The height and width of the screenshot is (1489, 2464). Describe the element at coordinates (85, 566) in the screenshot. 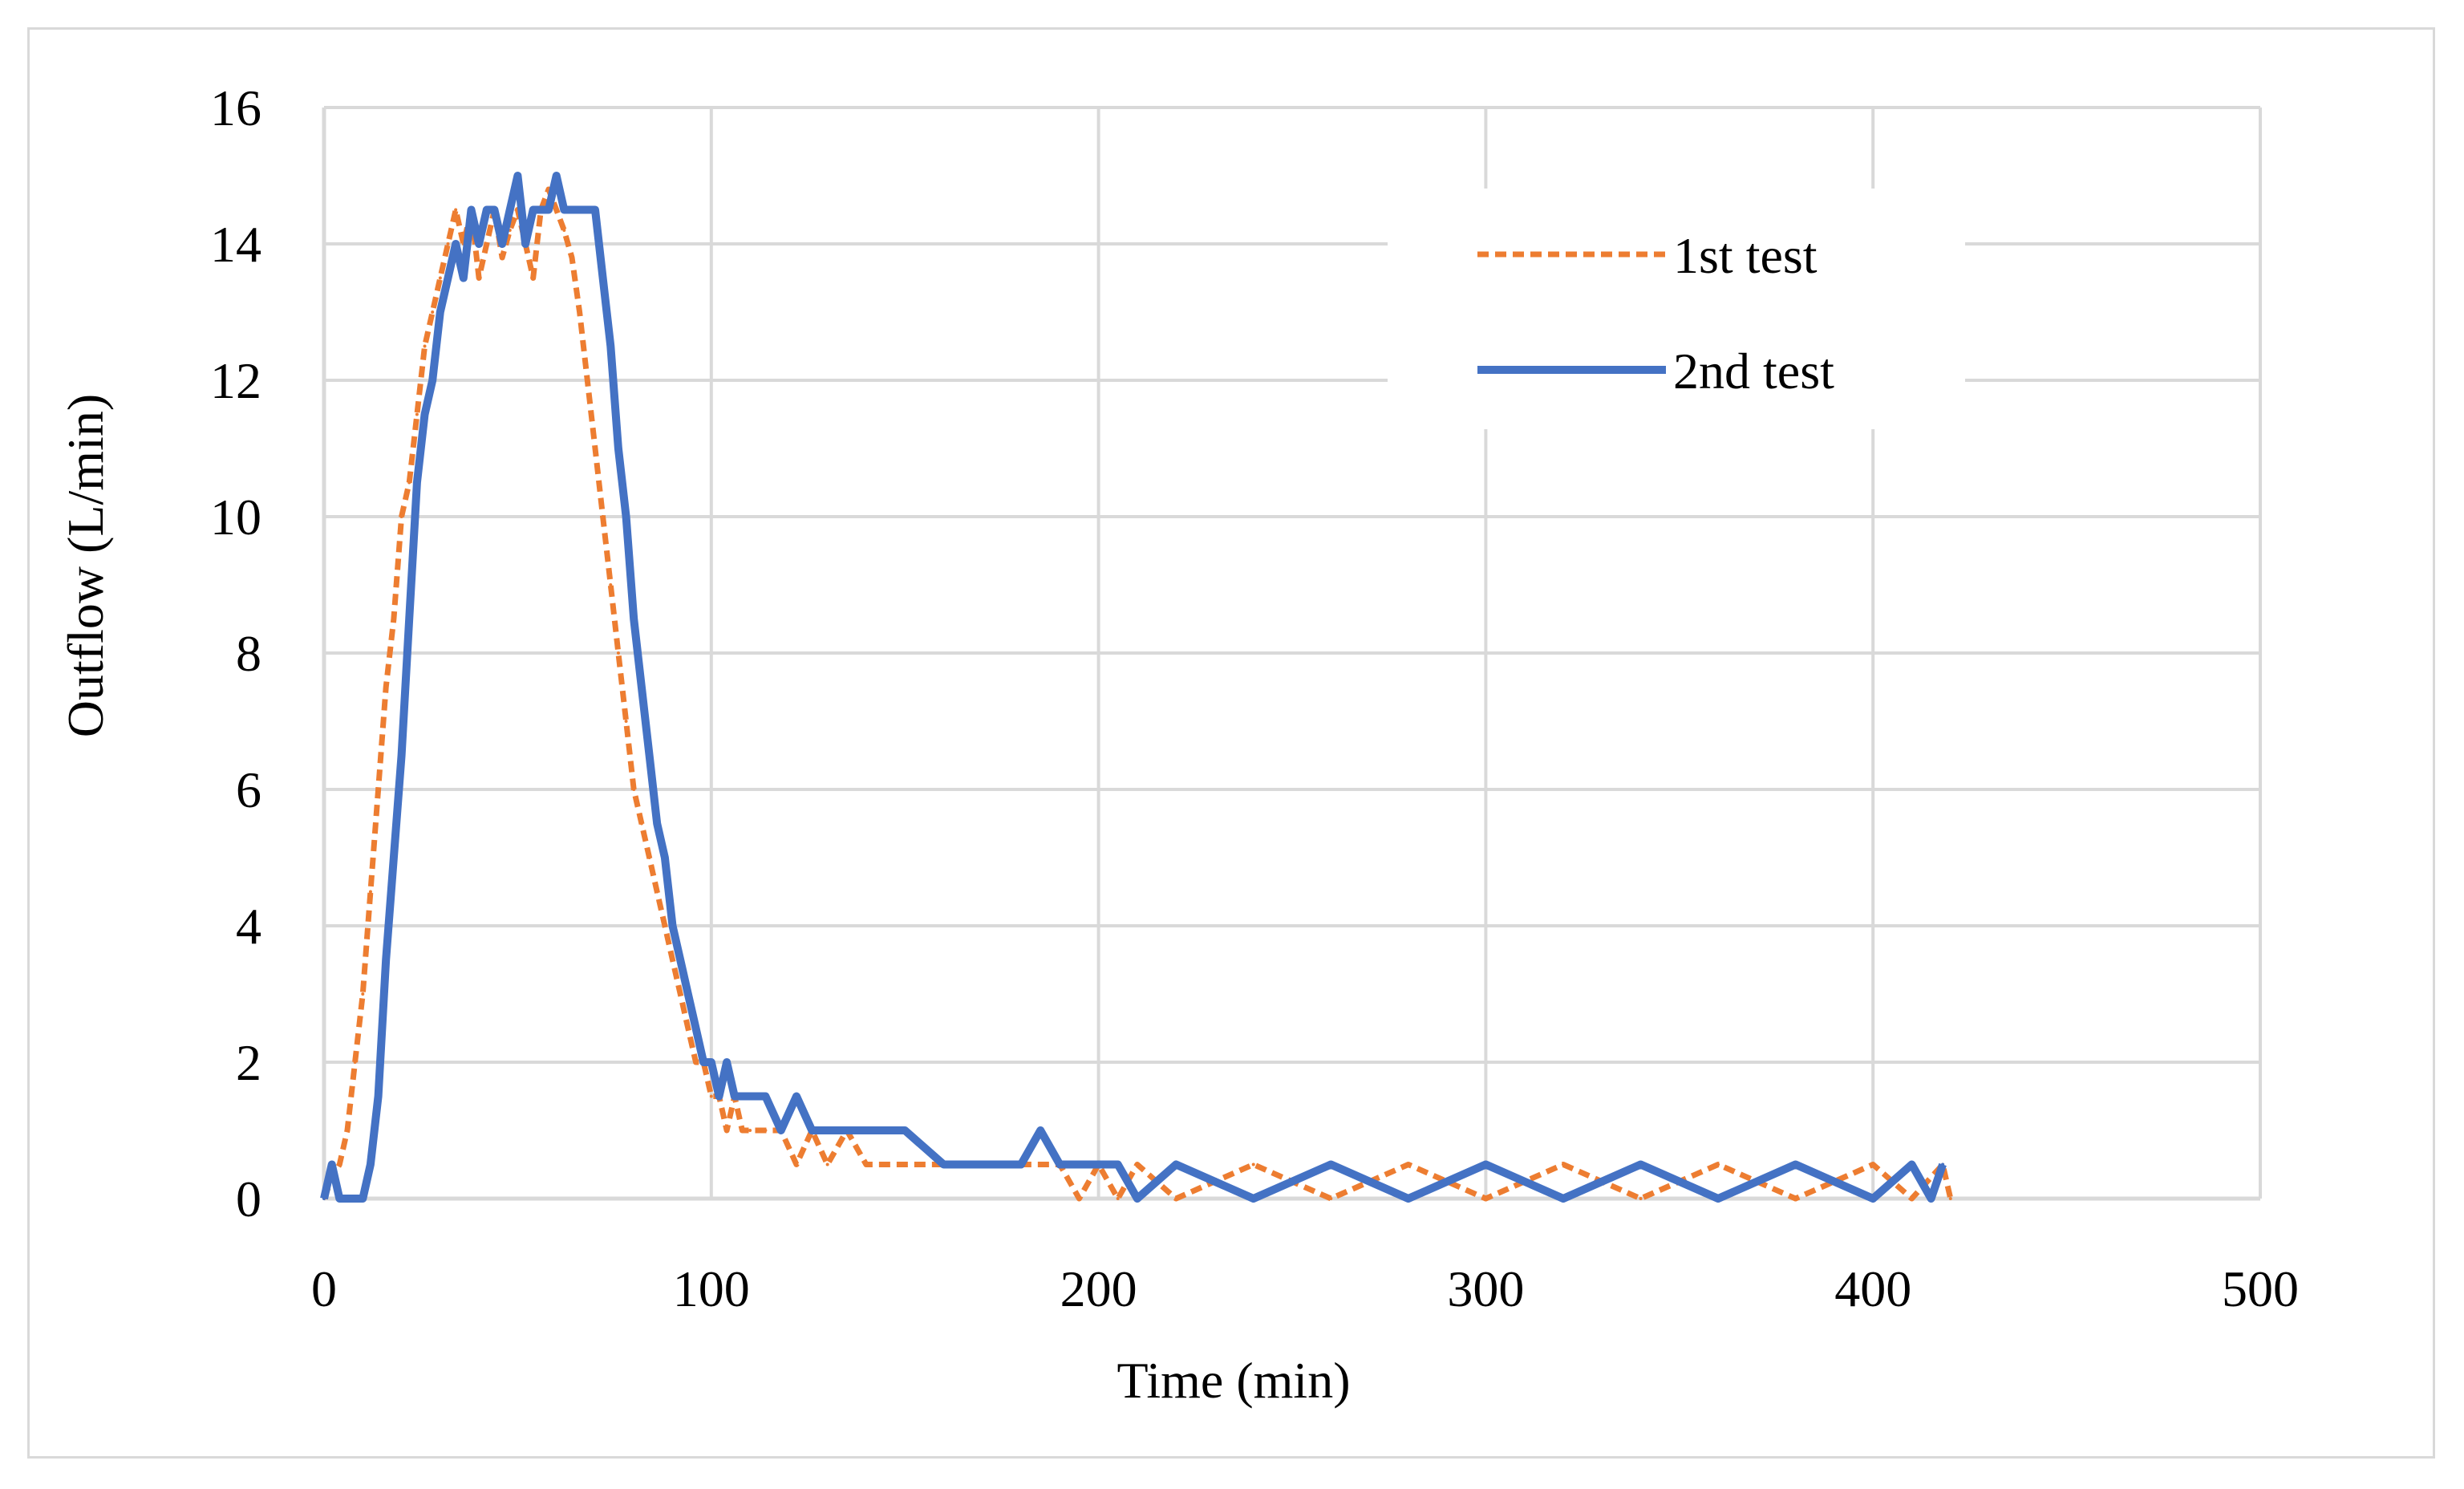

I see `y-axis-title: Outflow (L/min)` at that location.